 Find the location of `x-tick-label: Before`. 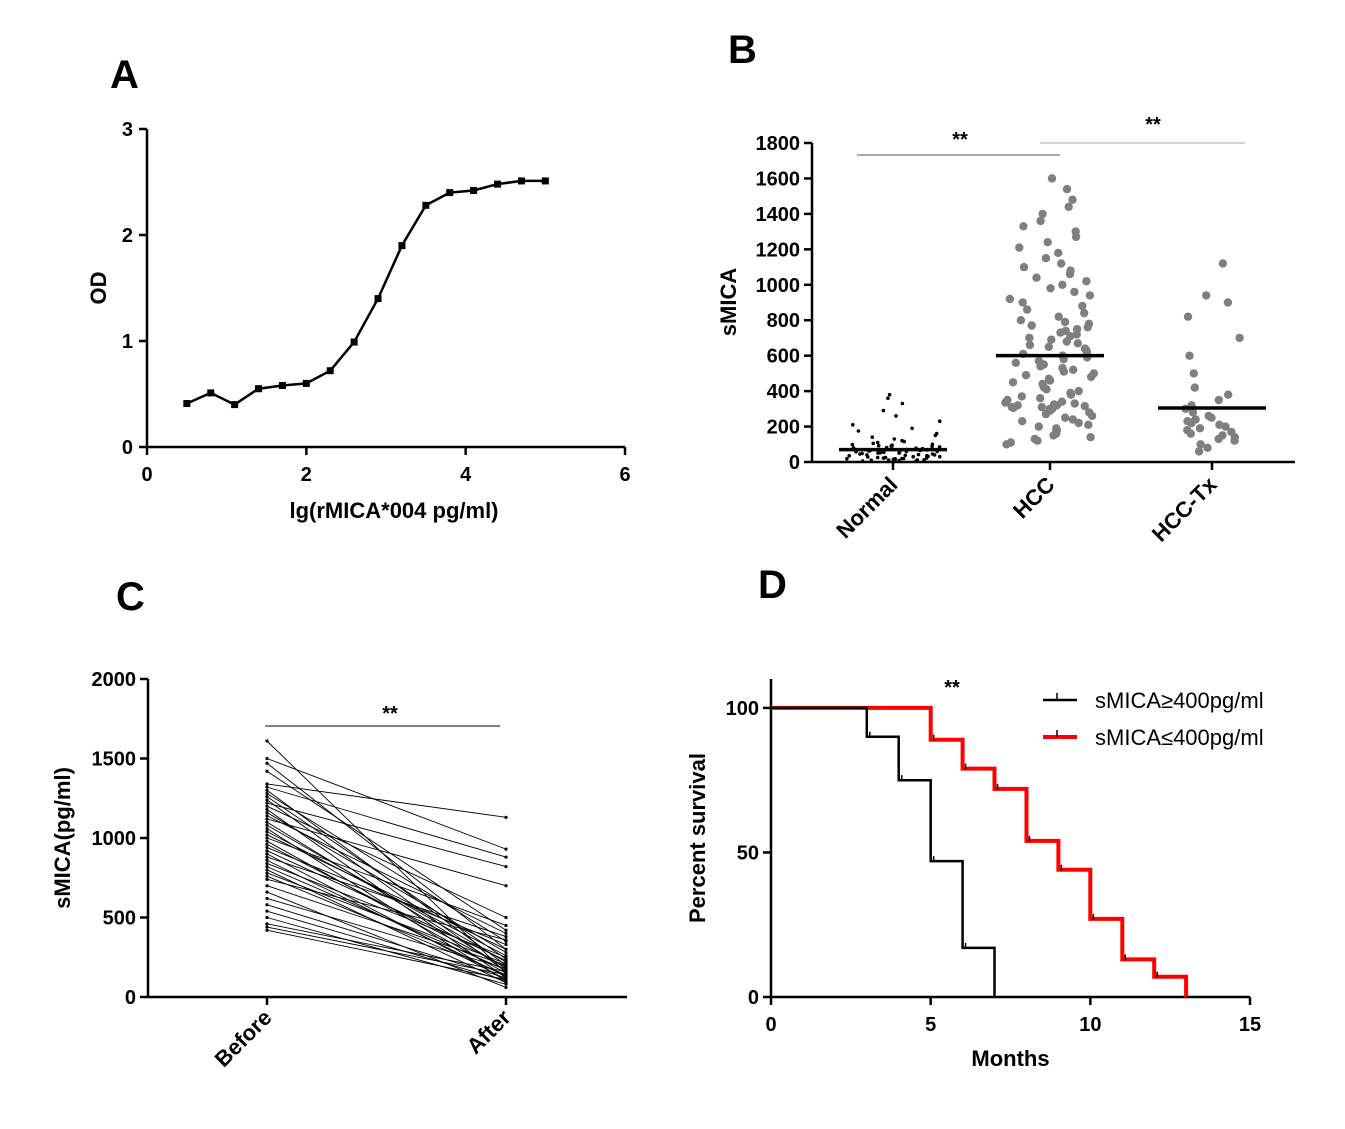

x-tick-label: Before is located at coordinates (243, 1038).